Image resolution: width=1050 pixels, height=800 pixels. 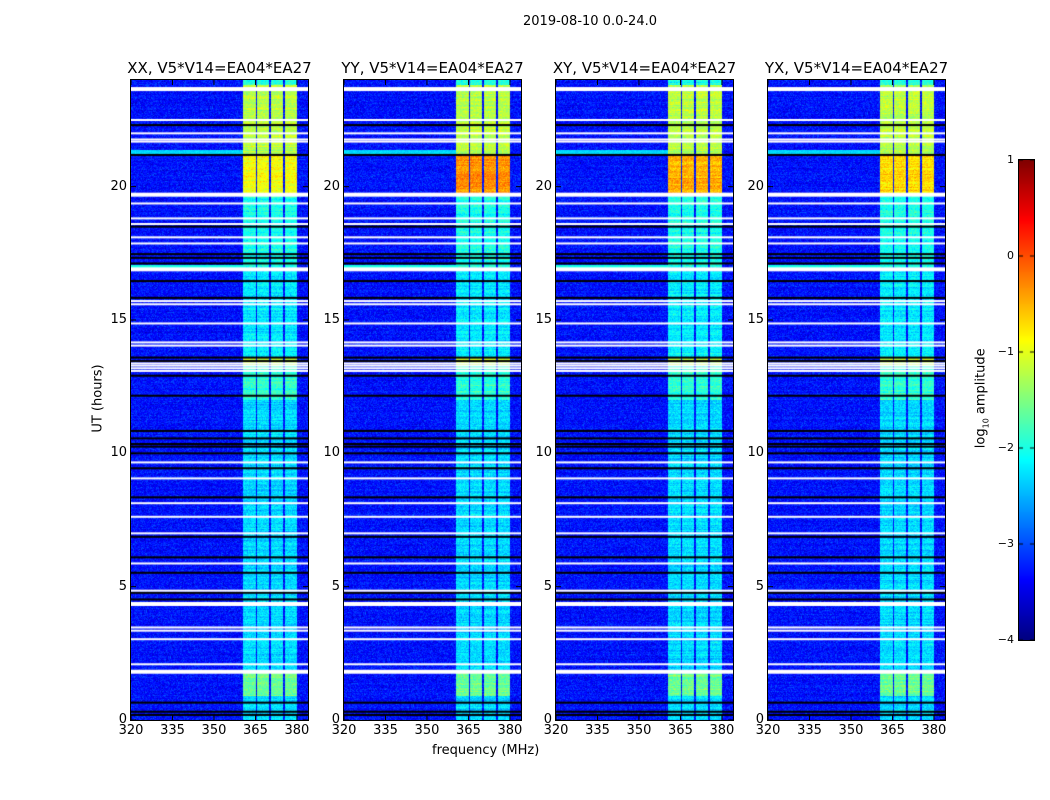 What do you see at coordinates (856, 68) in the screenshot?
I see `panel-title: YX, V5*V14=EA04*EA27` at bounding box center [856, 68].